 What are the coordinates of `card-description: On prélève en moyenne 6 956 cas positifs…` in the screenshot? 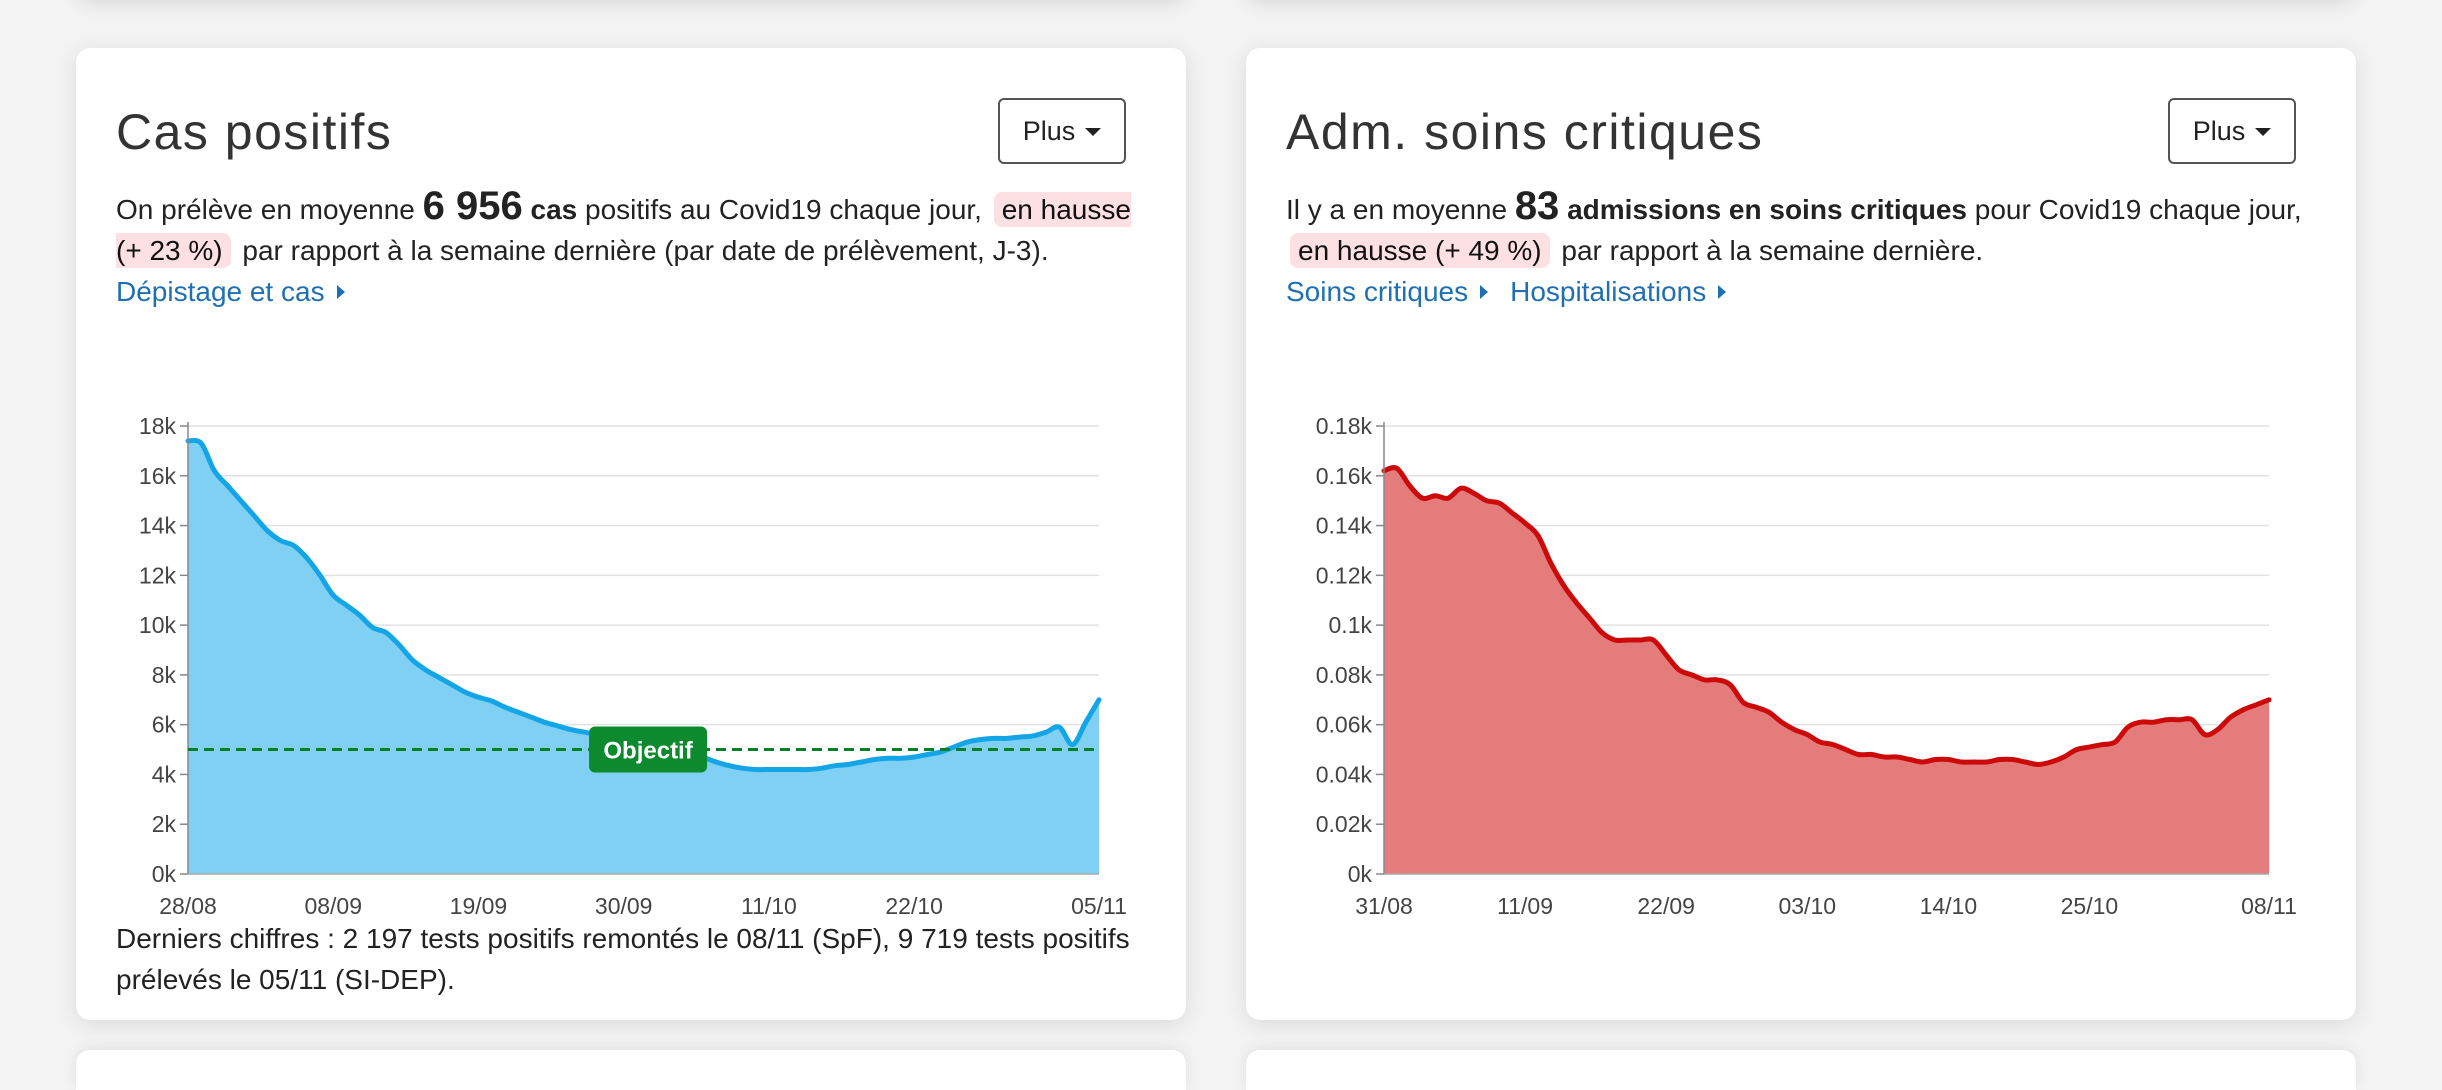 It's located at (631, 249).